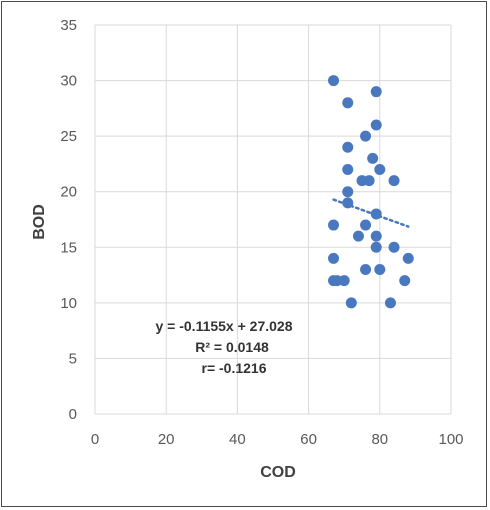 The image size is (490, 510). I want to click on x-axis-ticks: 0 20 40 60 80 100, so click(277, 439).